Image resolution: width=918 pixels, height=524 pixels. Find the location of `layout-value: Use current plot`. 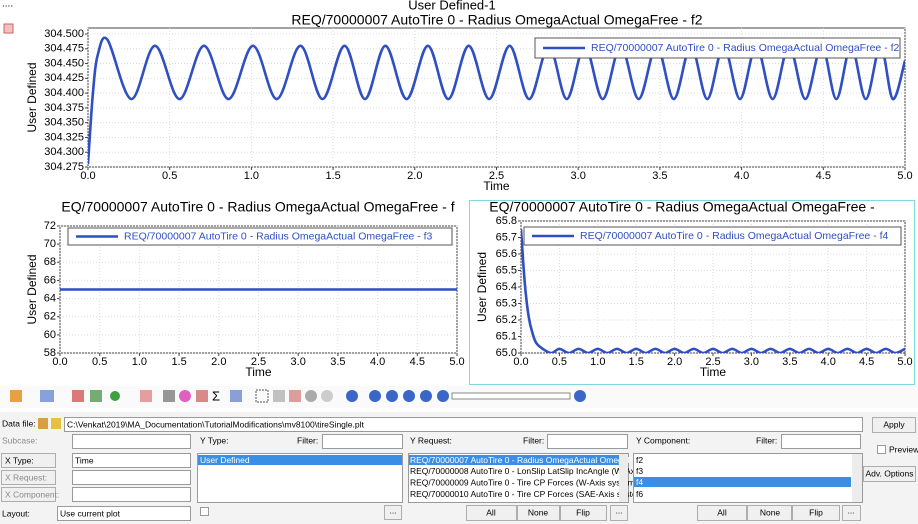

layout-value: Use current plot is located at coordinates (90, 513).